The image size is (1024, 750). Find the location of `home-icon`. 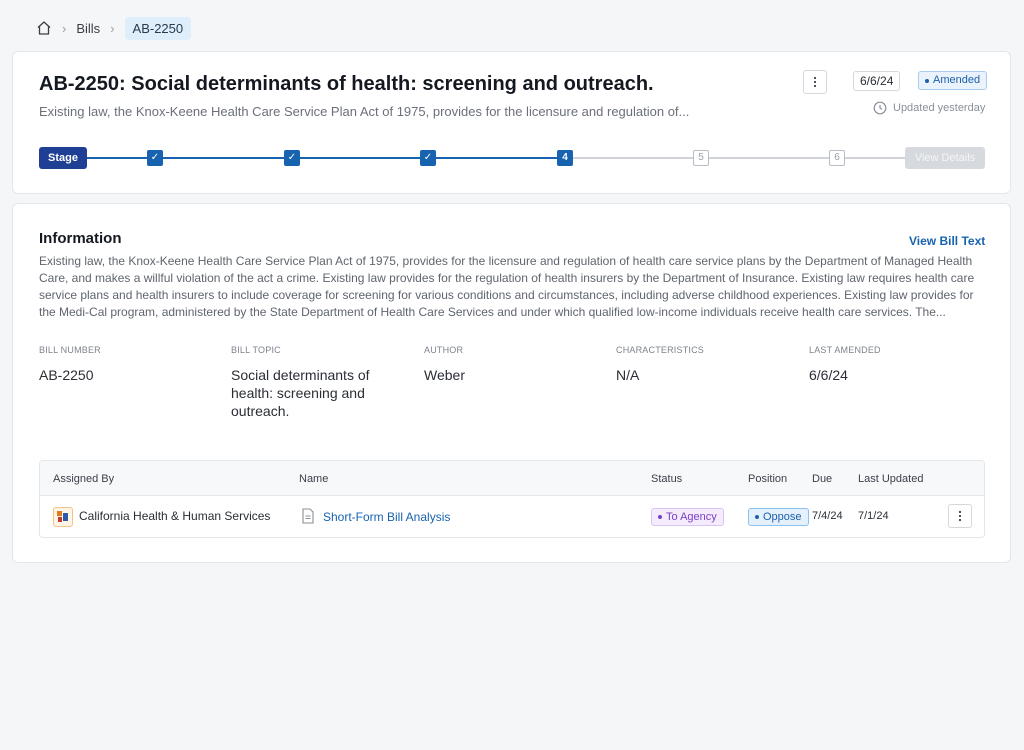

home-icon is located at coordinates (44, 28).